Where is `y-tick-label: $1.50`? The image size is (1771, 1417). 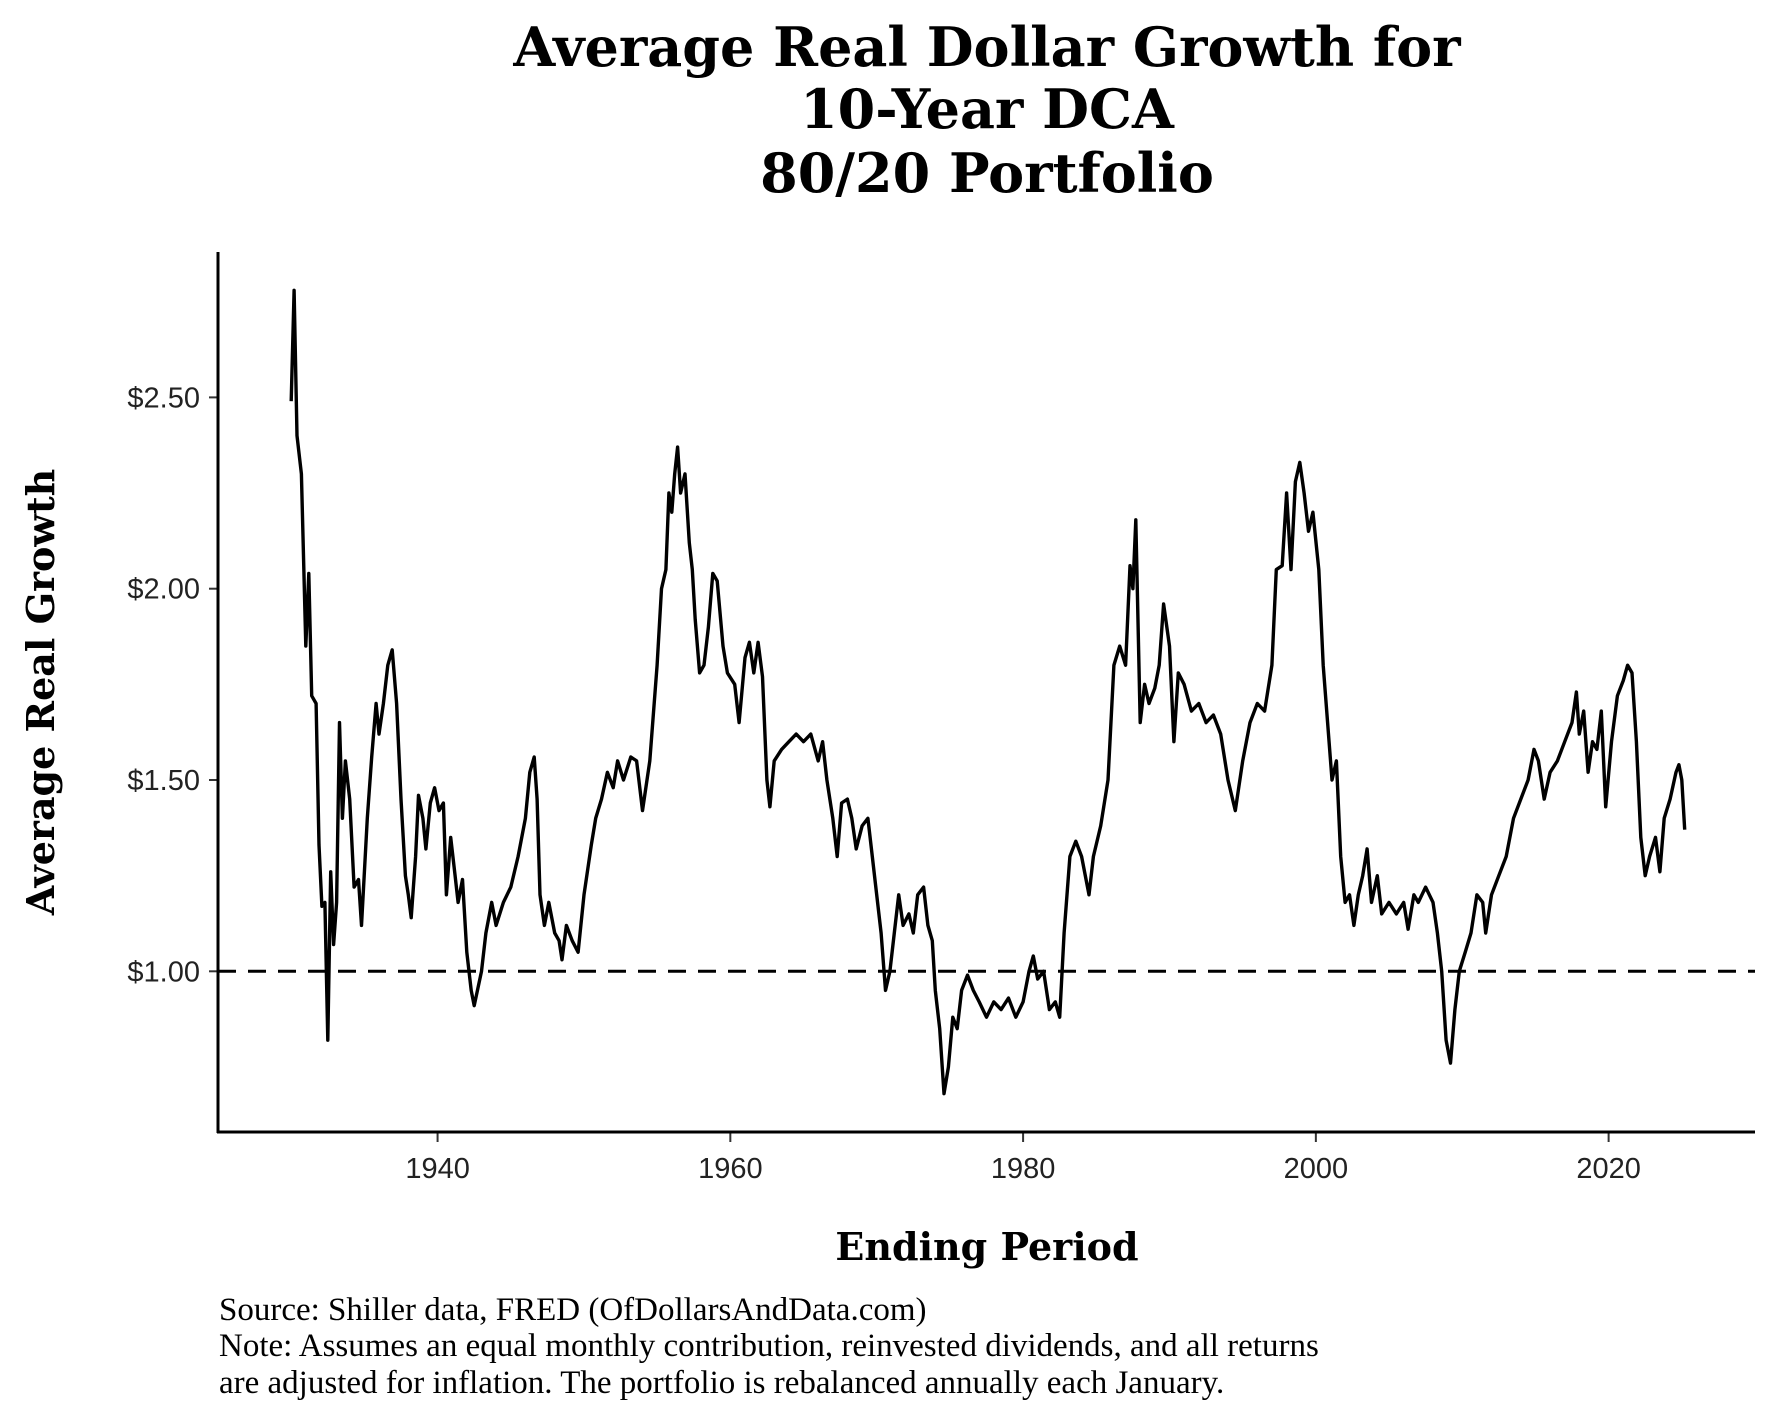
y-tick-label: $1.50 is located at coordinates (163, 781).